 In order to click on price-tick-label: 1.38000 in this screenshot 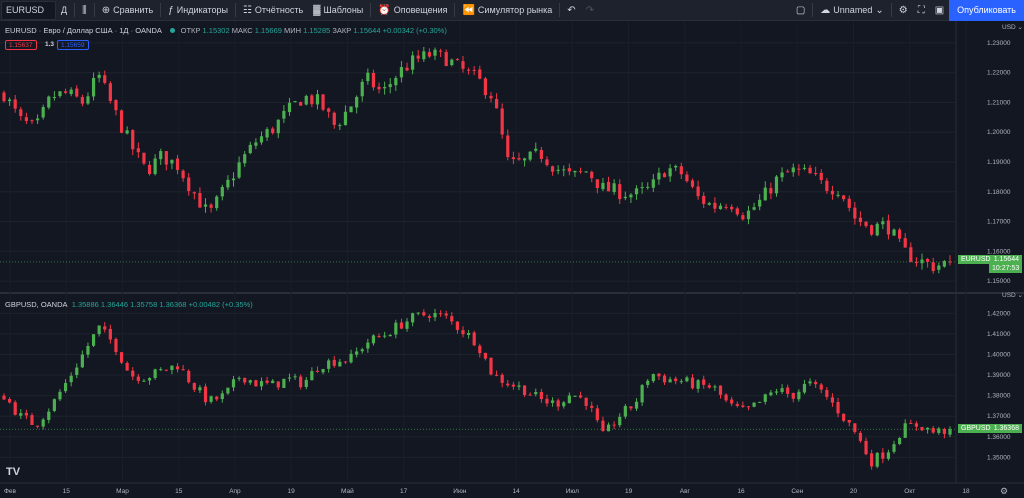, I will do `click(999, 396)`.